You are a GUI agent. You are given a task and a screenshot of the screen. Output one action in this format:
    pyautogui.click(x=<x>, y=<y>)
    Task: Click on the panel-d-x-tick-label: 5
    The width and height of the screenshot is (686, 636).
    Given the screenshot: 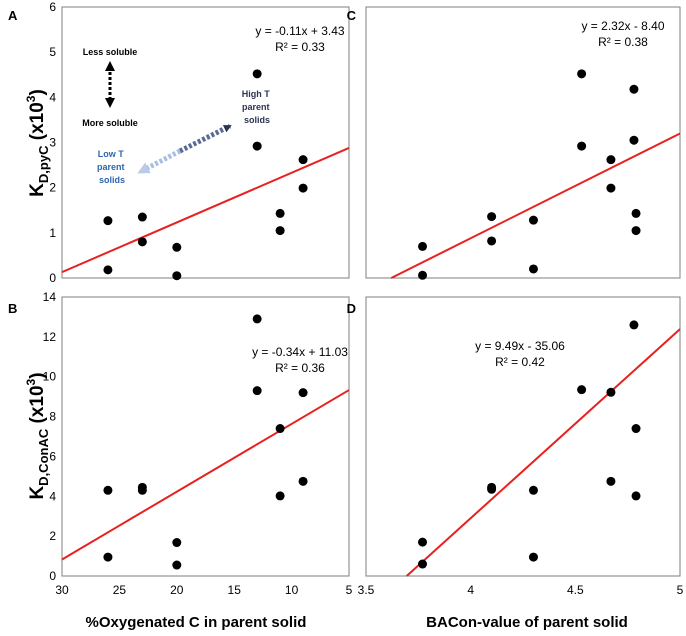 What is the action you would take?
    pyautogui.click(x=680, y=590)
    